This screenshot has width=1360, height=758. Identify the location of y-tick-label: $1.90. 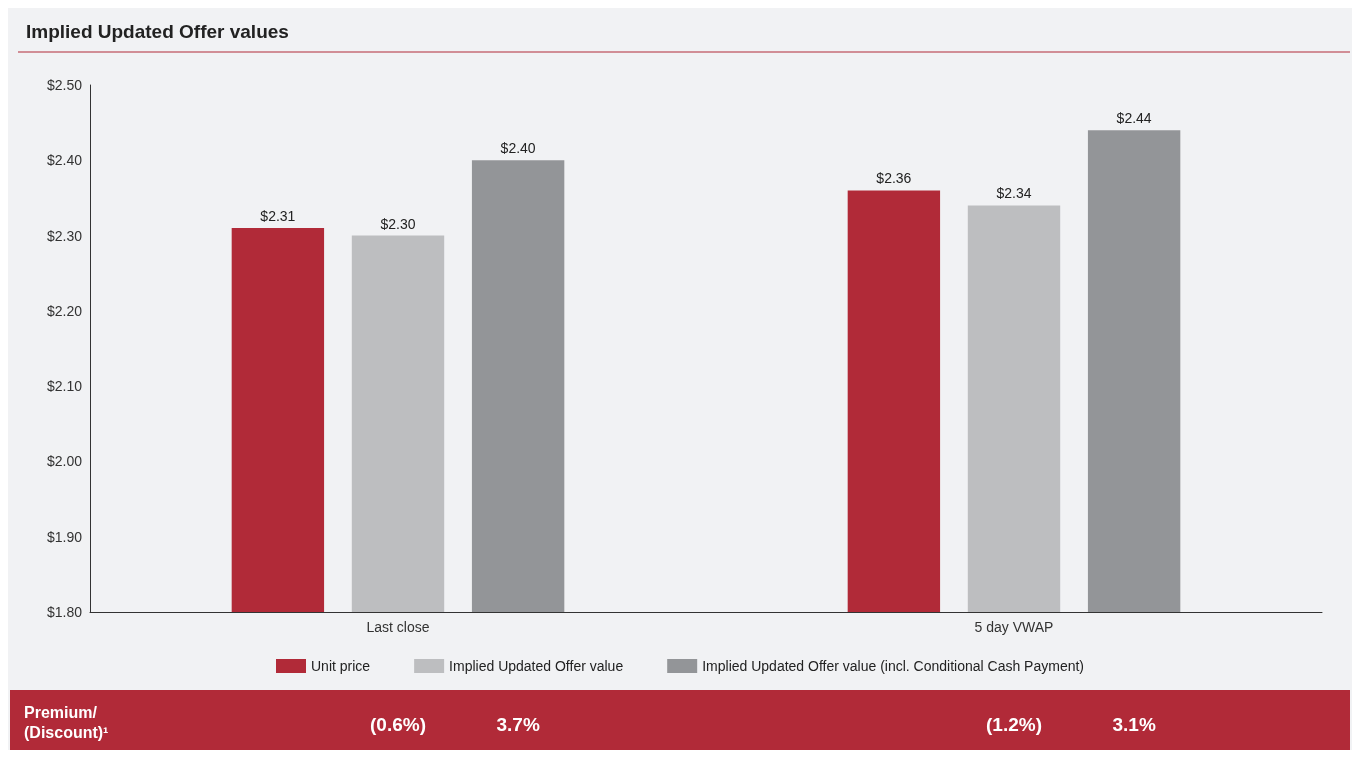
(64, 536).